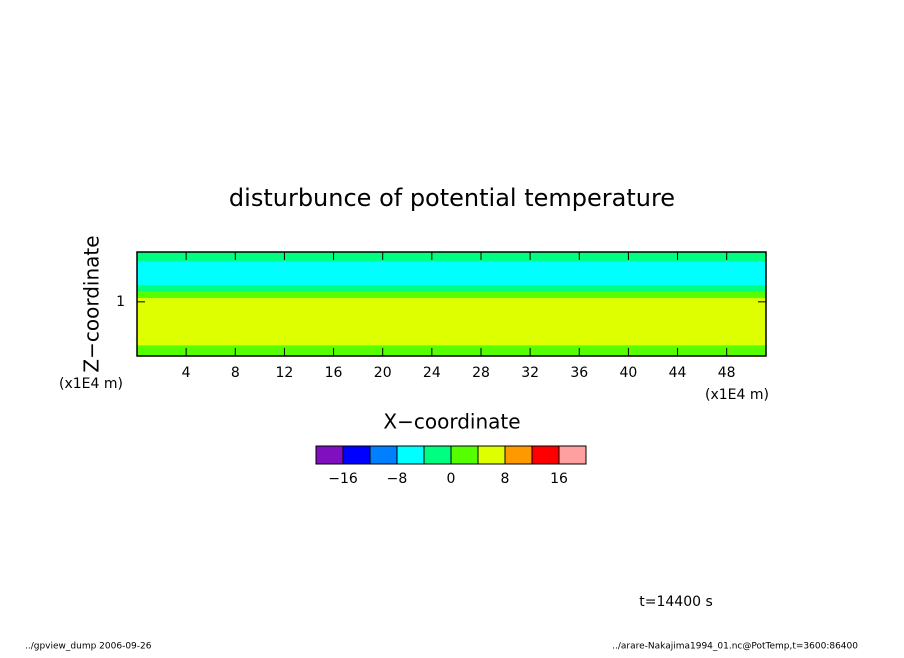 This screenshot has height=658, width=904. What do you see at coordinates (530, 373) in the screenshot?
I see `x-tick-label: 32` at bounding box center [530, 373].